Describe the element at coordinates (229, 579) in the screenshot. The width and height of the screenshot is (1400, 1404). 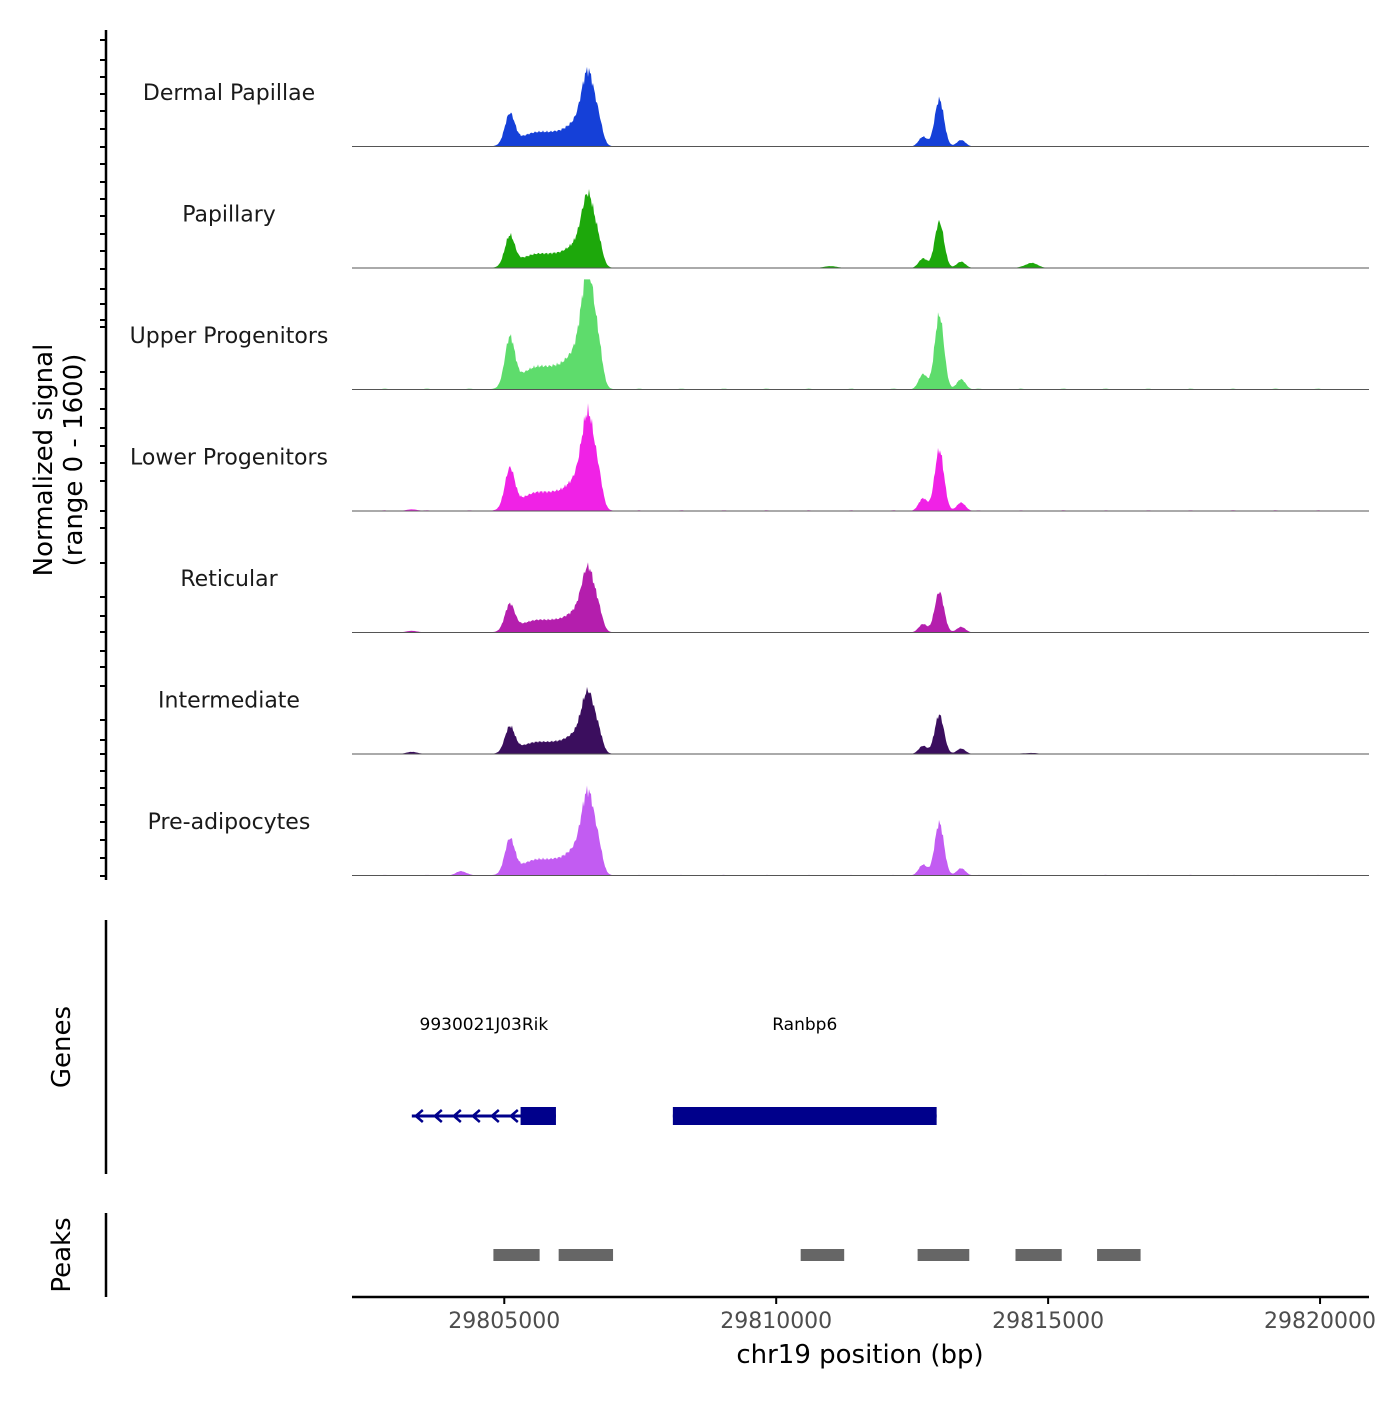
I see `track-label: Reticular` at that location.